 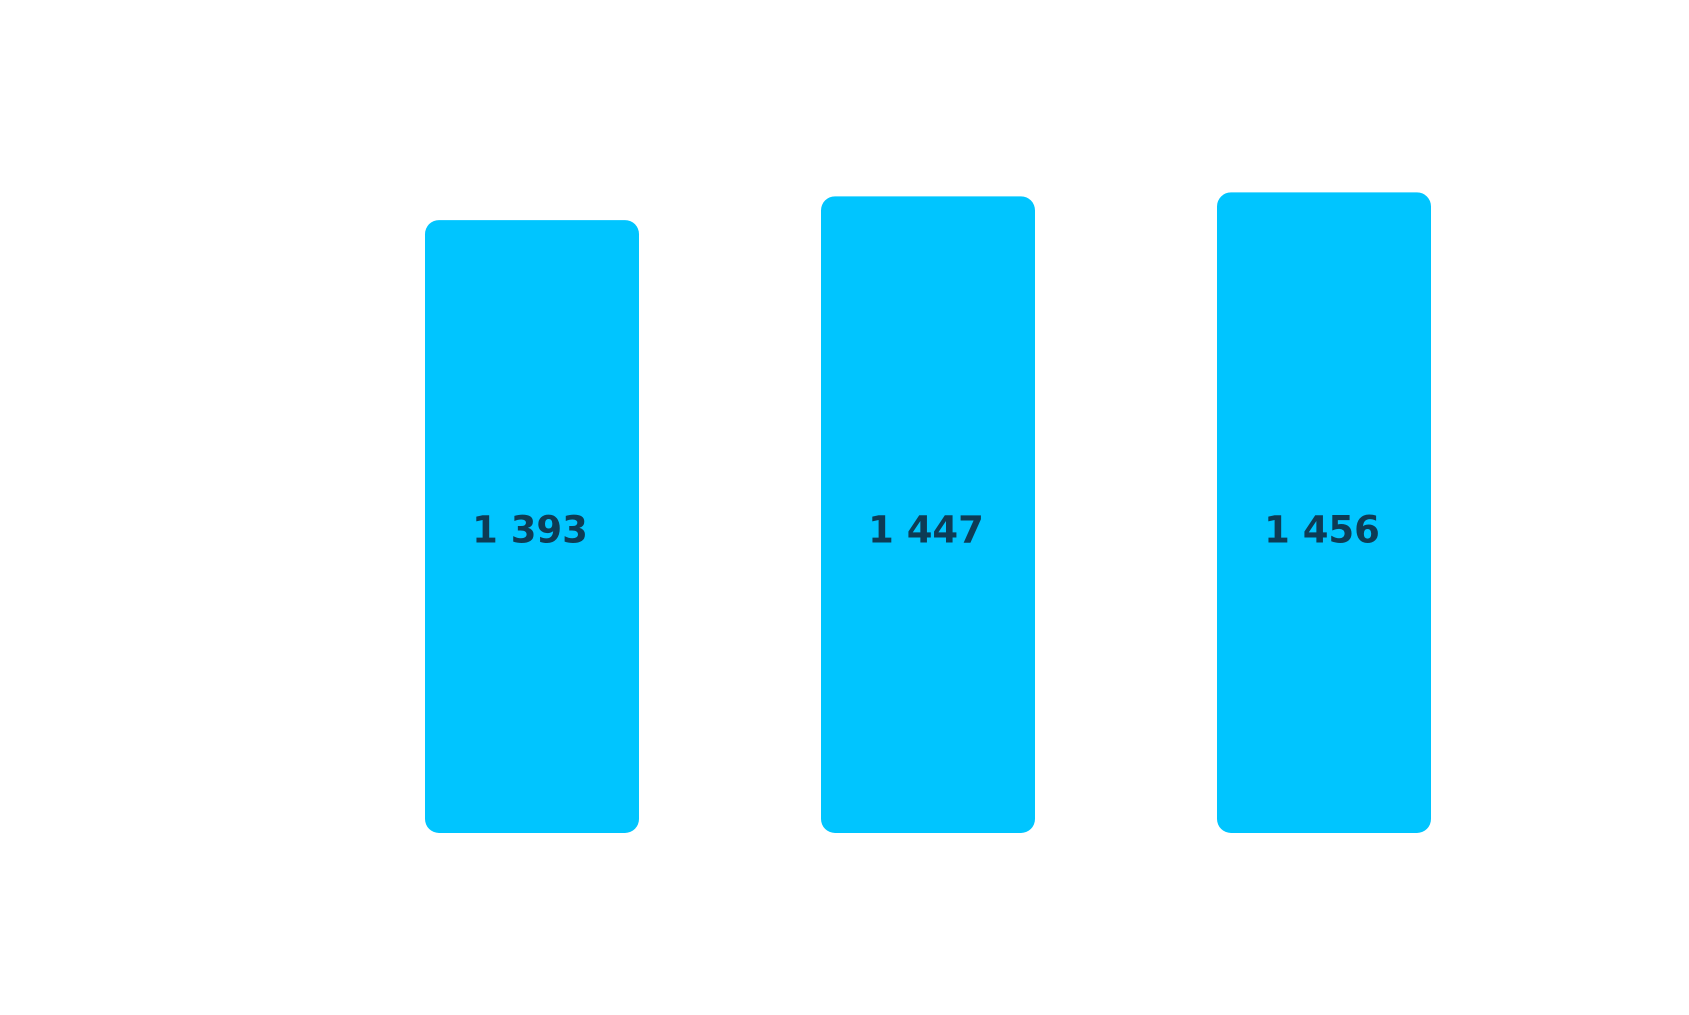 I want to click on bar-value-label-1: 1 393, so click(x=530, y=530).